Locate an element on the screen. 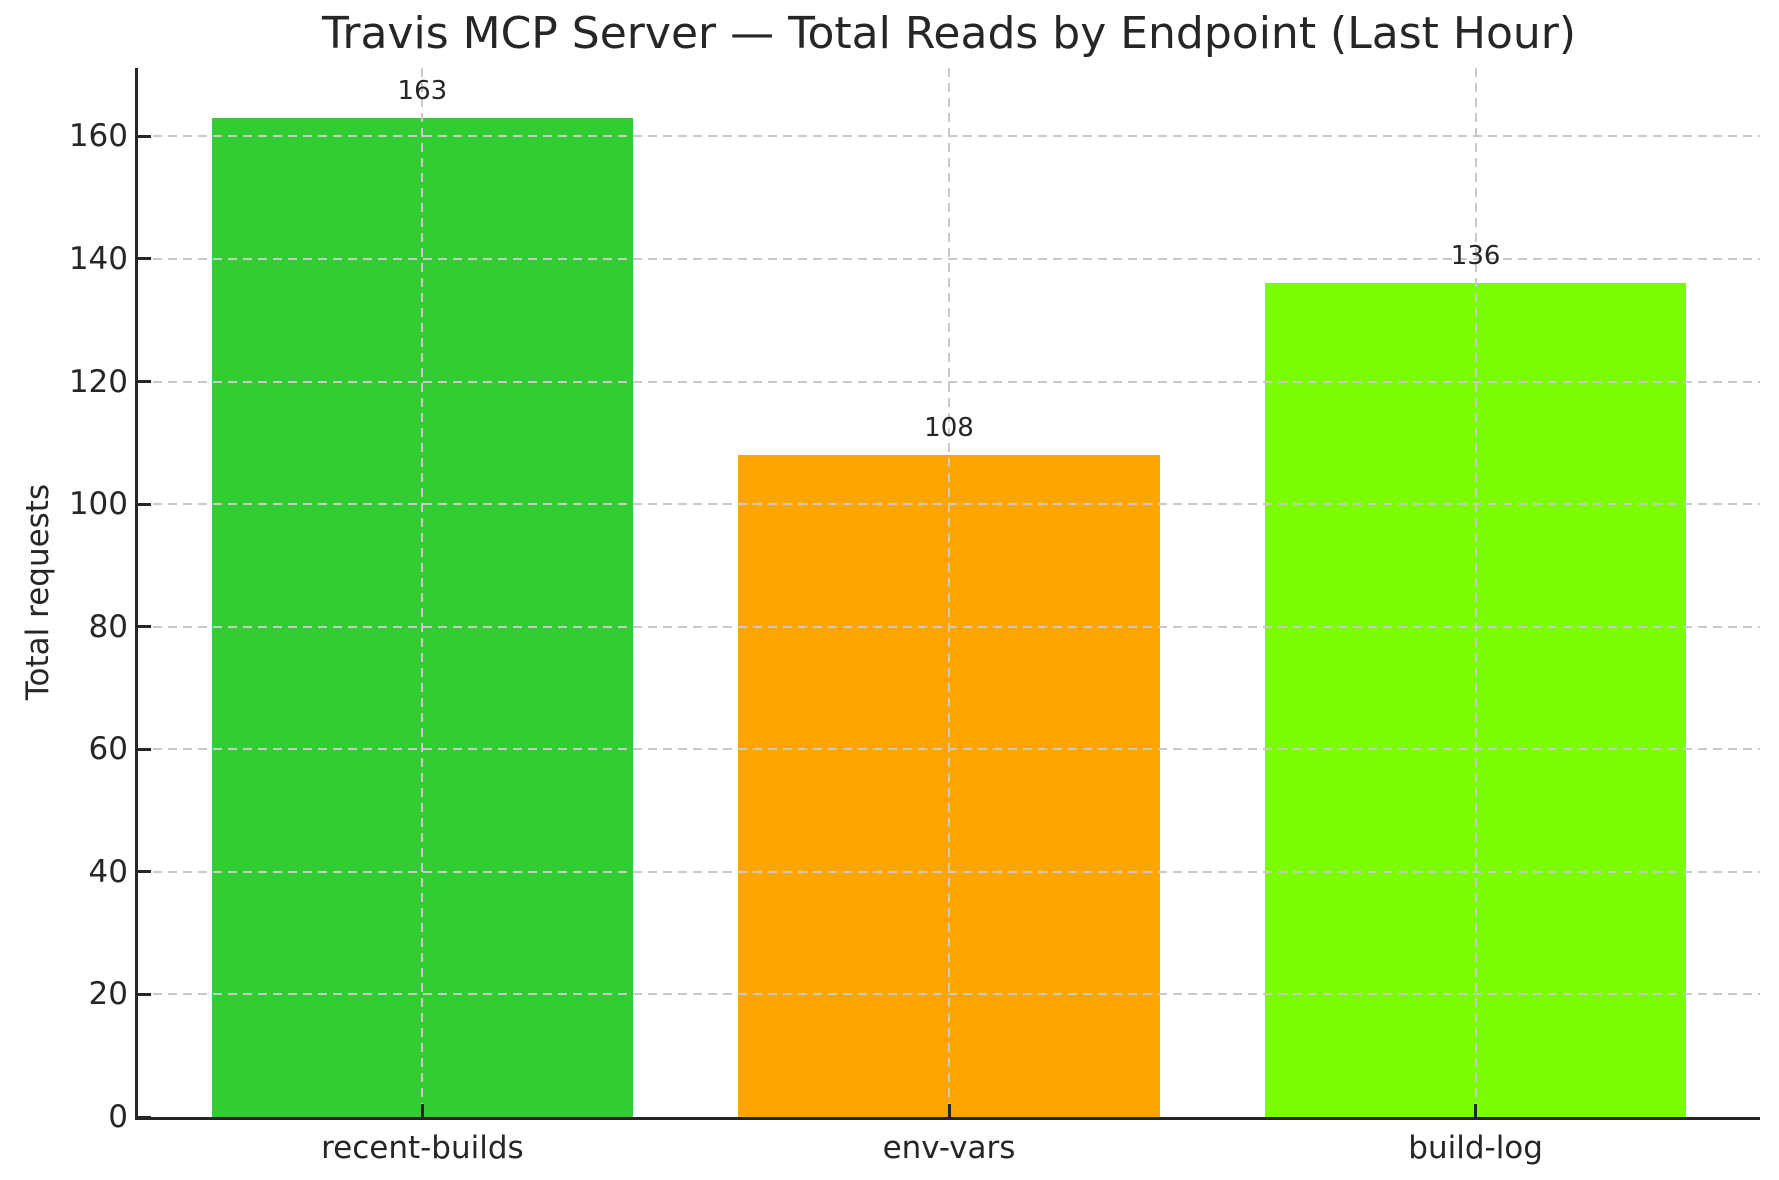  y-tick-label: 40 is located at coordinates (108, 871).